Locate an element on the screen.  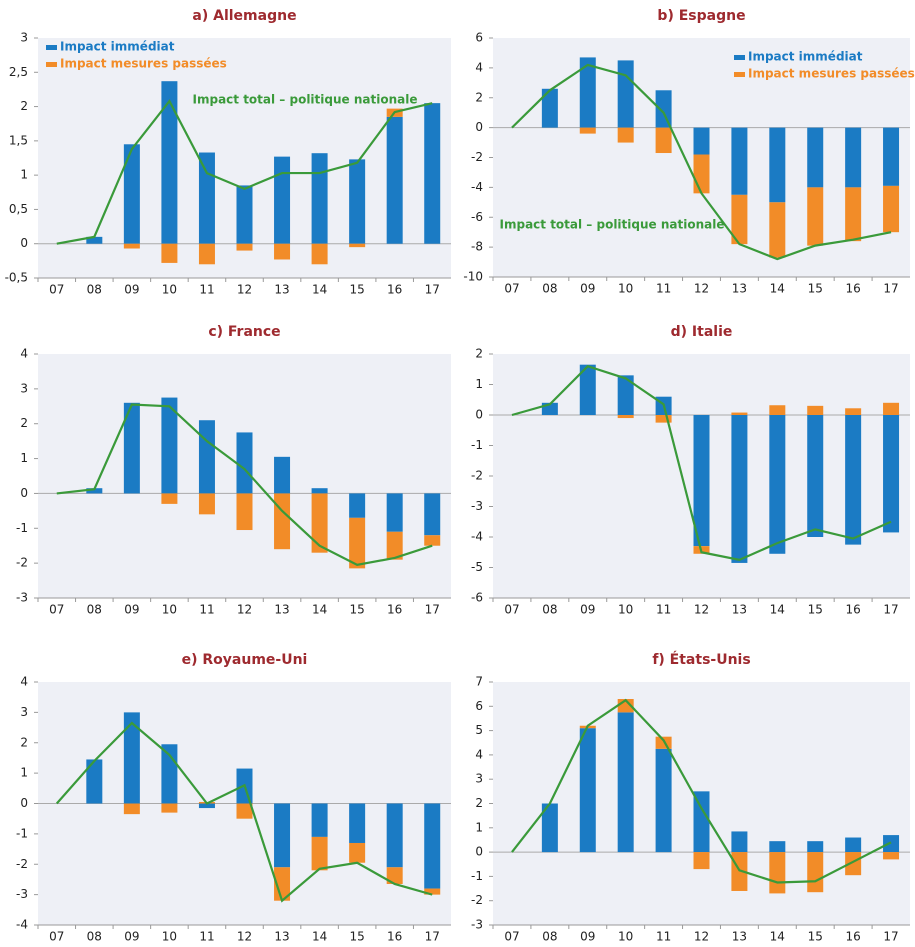
line-label: Impact total – politique nationale is located at coordinates (612, 225).